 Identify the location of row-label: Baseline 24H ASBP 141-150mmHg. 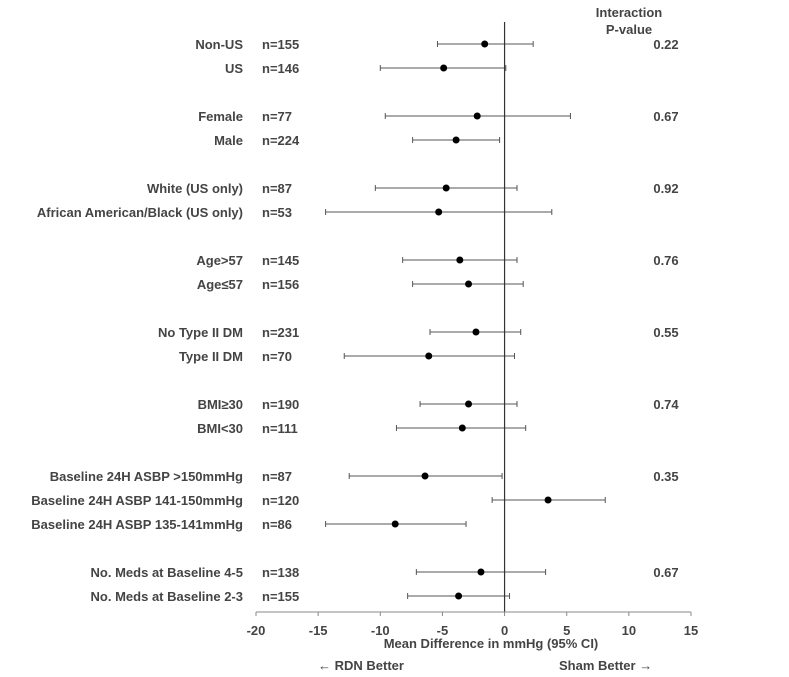
(137, 500).